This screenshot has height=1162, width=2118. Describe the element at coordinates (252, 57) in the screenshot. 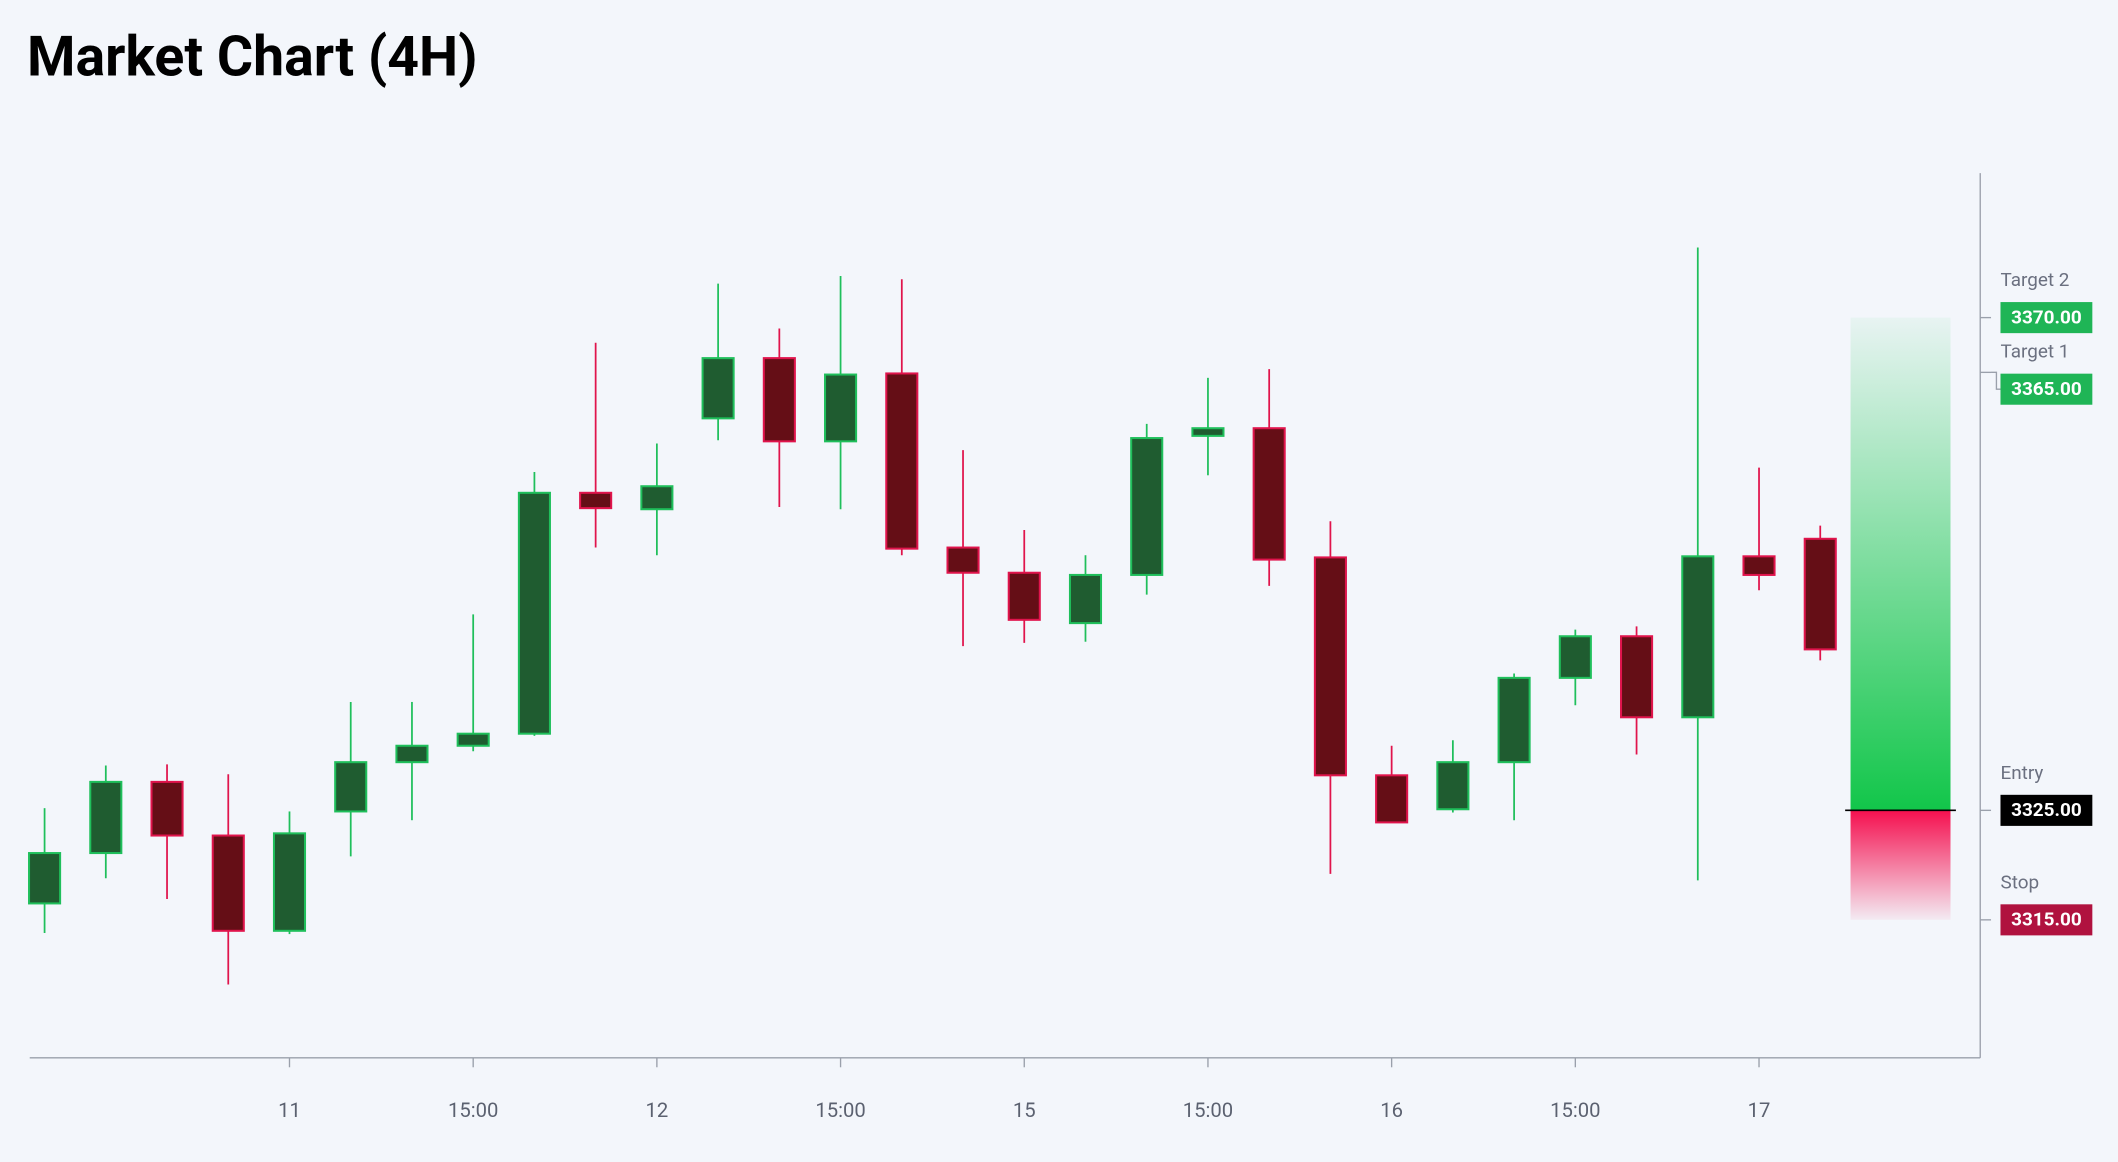

I see `chart-title: Market Chart (4H)` at that location.